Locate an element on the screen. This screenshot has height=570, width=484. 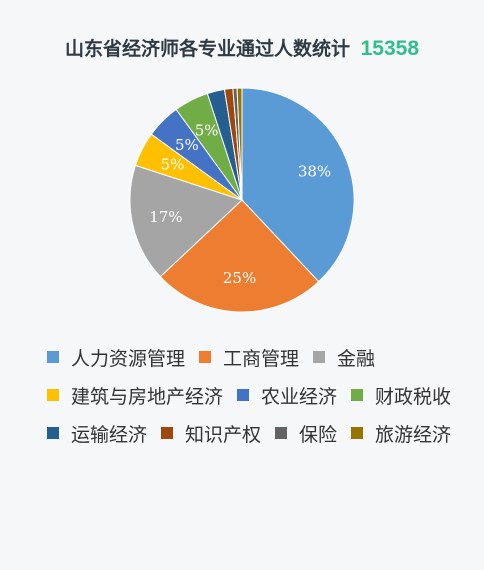
legend-label: 建筑与房地产经济 is located at coordinates (147, 396).